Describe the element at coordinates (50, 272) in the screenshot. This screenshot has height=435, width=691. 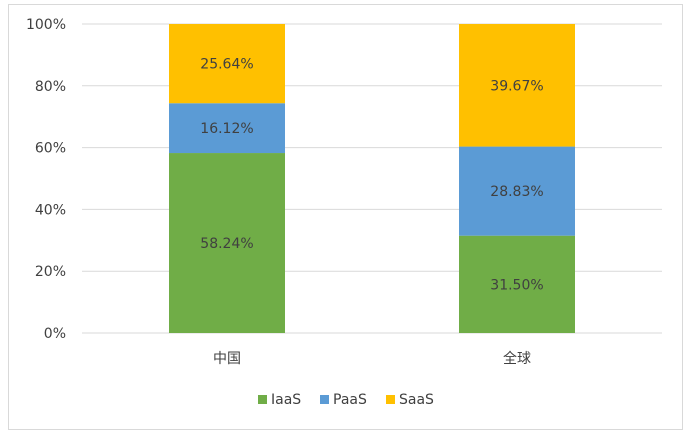
I see `y-tick-label: 20%` at that location.